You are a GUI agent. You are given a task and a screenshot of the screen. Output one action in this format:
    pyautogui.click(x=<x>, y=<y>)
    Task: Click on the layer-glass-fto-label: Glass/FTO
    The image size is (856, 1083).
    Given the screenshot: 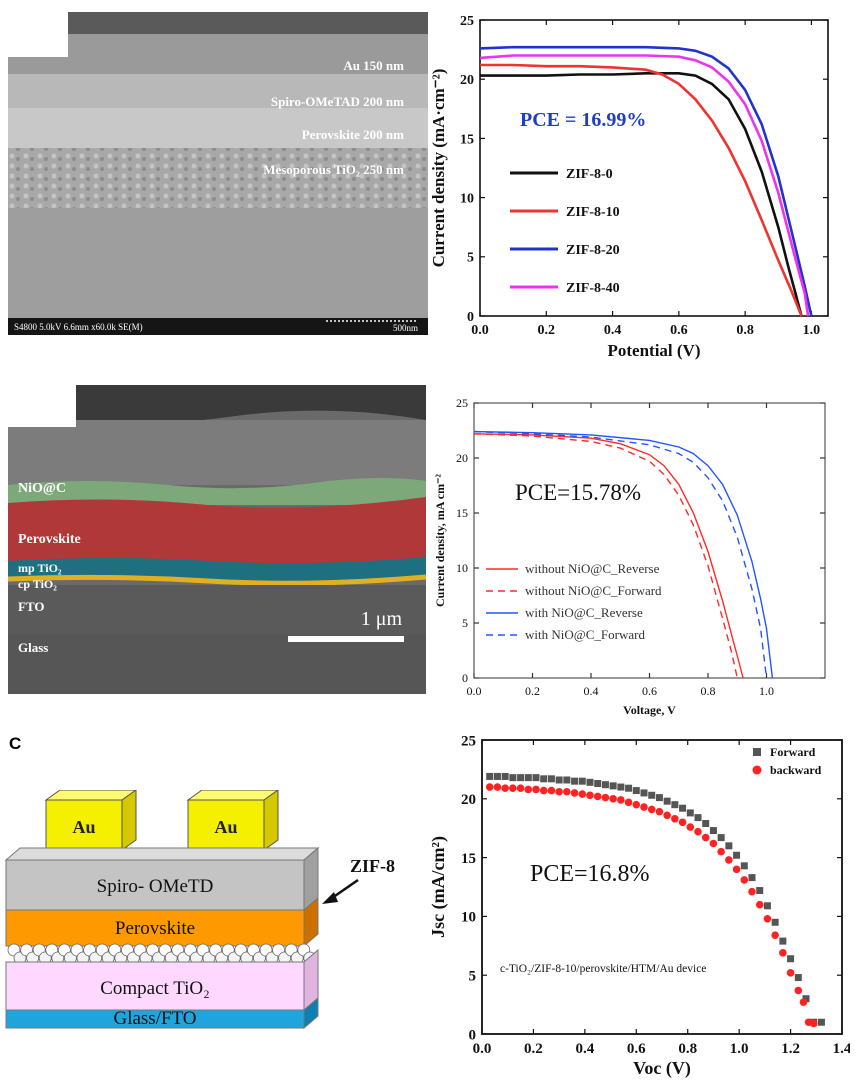 What is the action you would take?
    pyautogui.click(x=155, y=1018)
    